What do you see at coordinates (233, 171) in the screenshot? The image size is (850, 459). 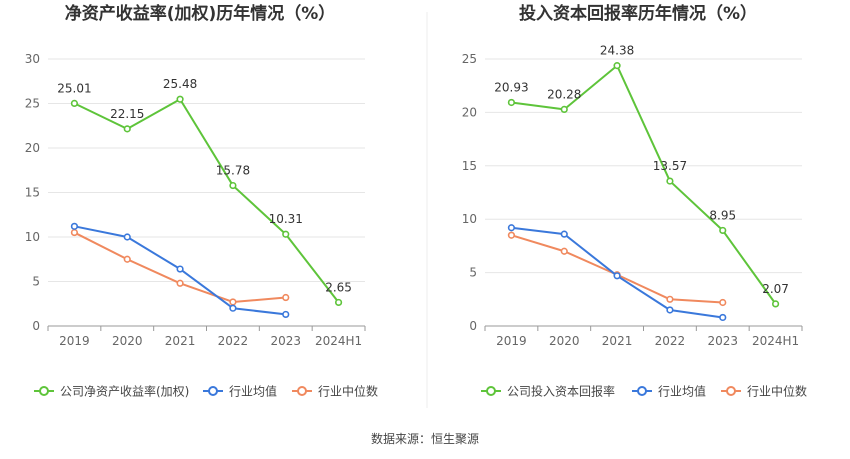 I see `data-label: 15.78` at bounding box center [233, 171].